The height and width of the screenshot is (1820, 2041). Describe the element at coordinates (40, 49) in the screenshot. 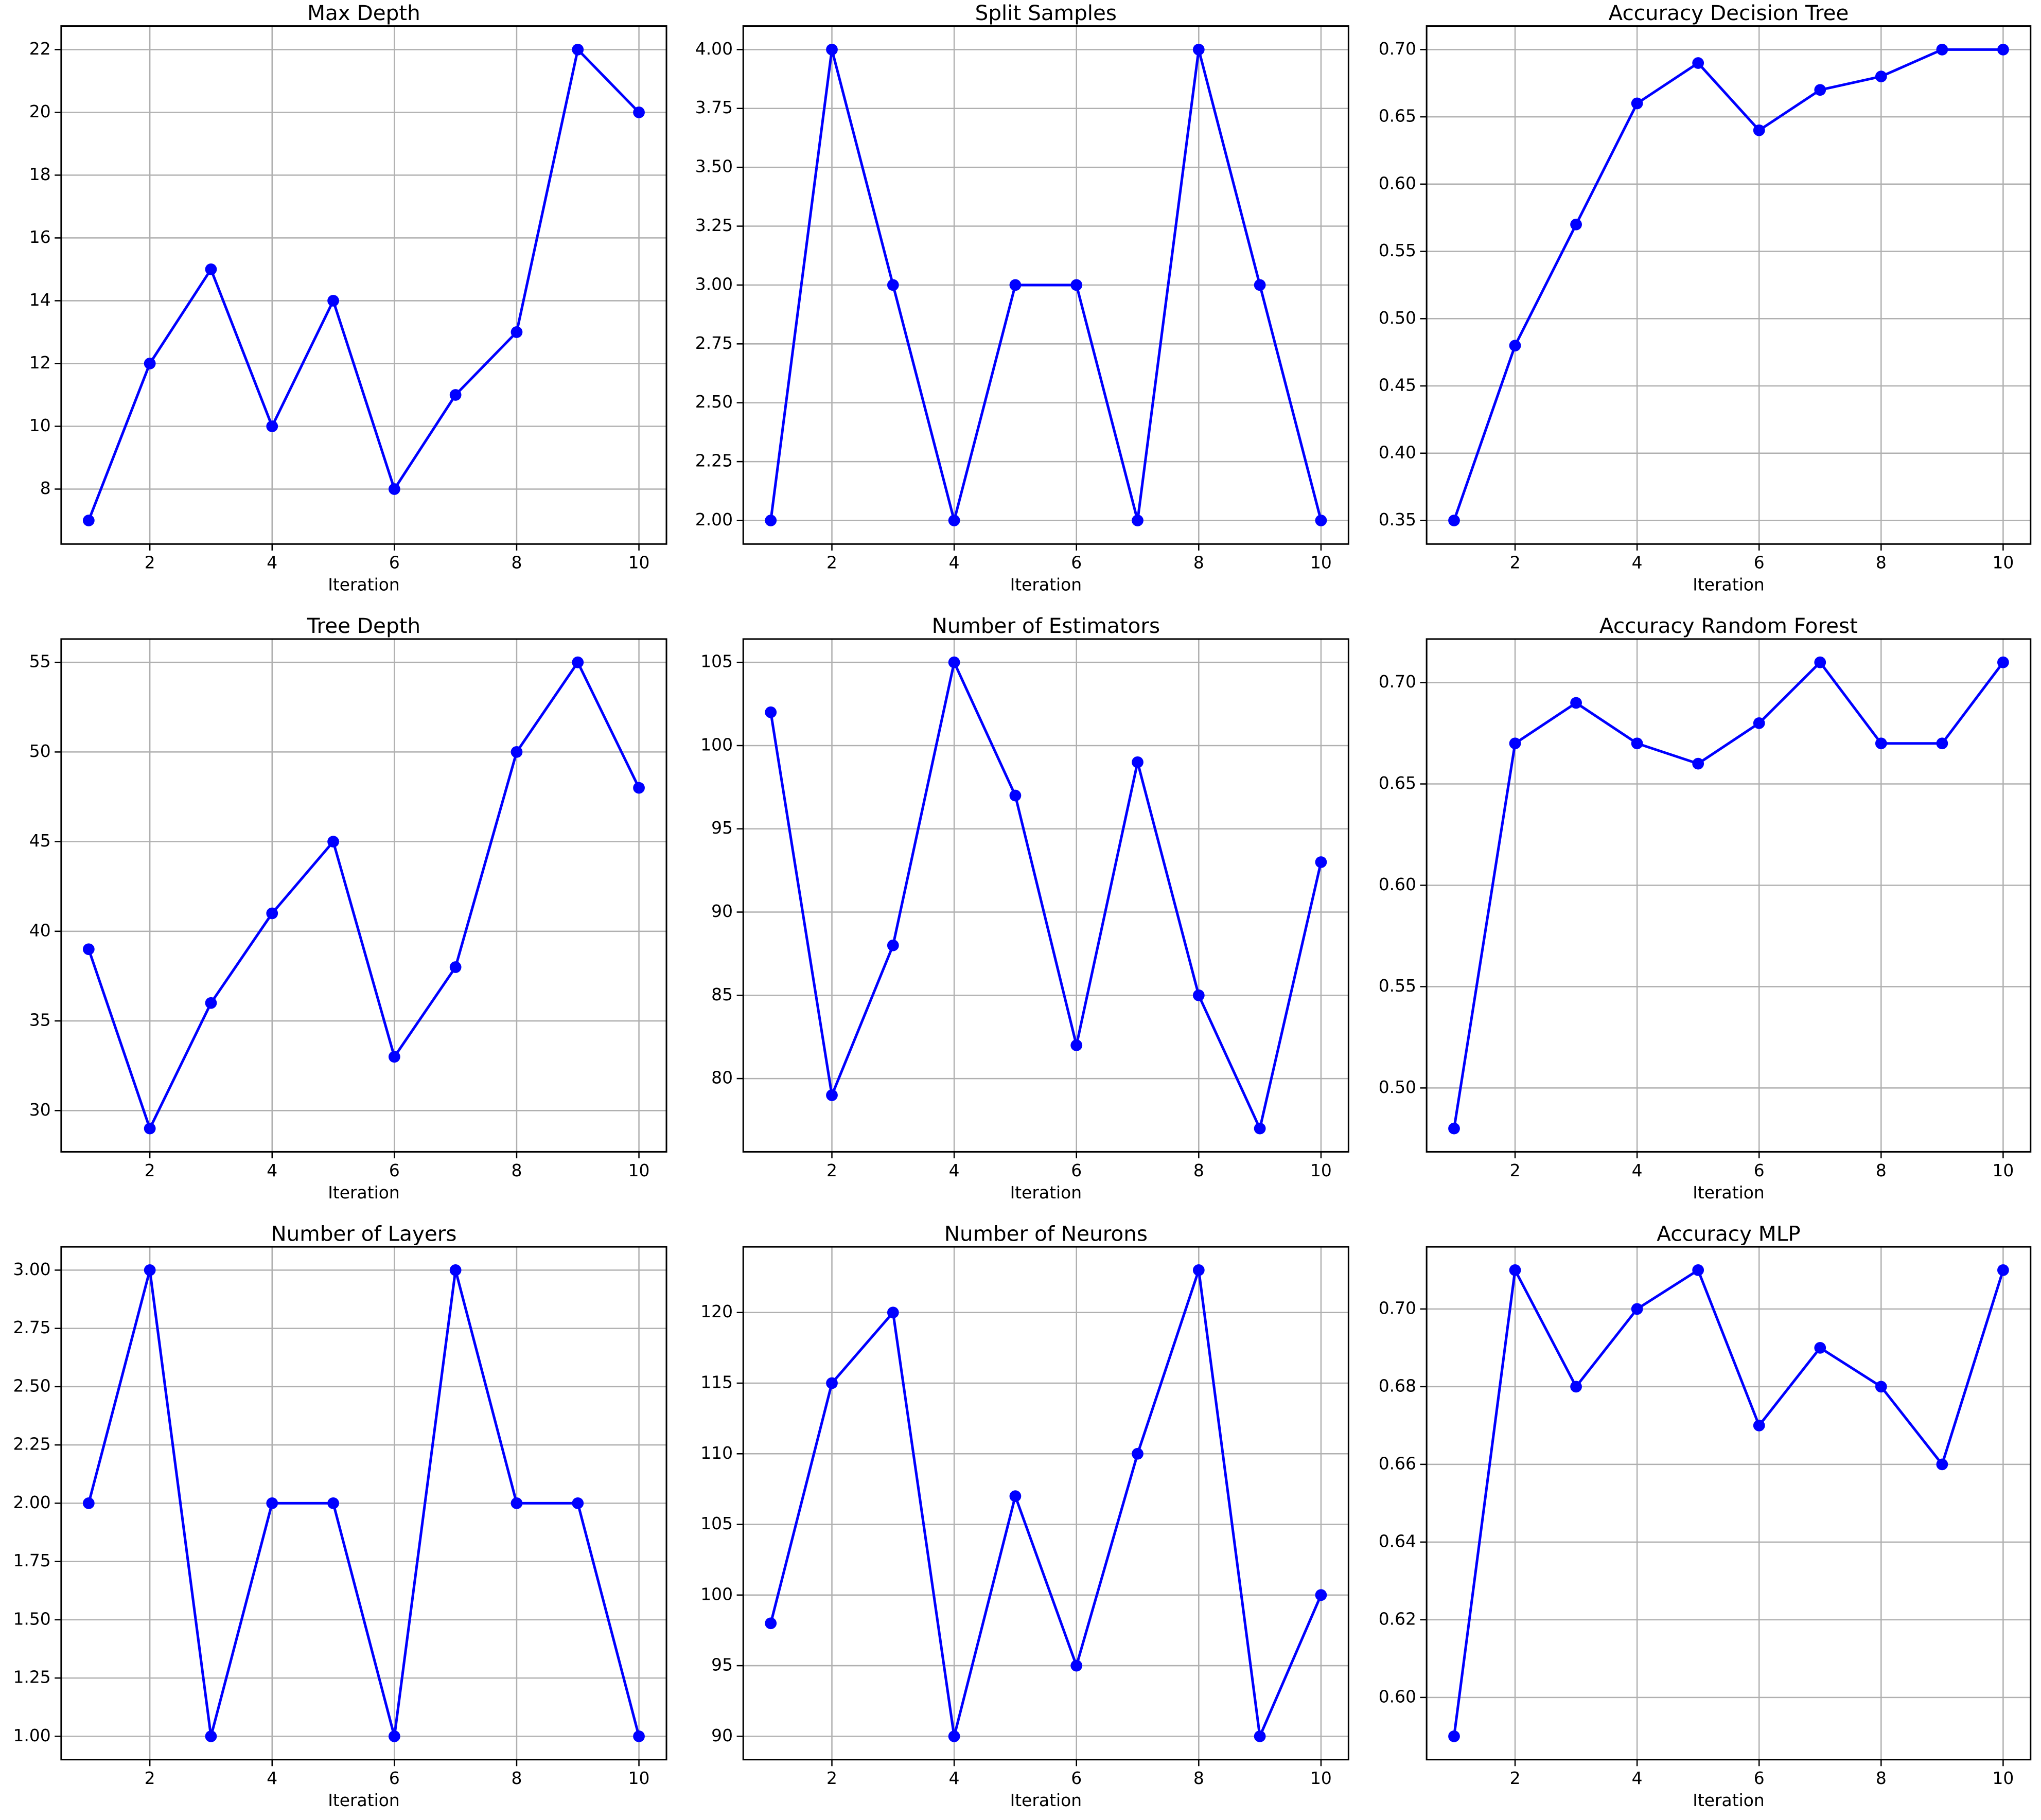

I see `y-tick-label: 22` at that location.